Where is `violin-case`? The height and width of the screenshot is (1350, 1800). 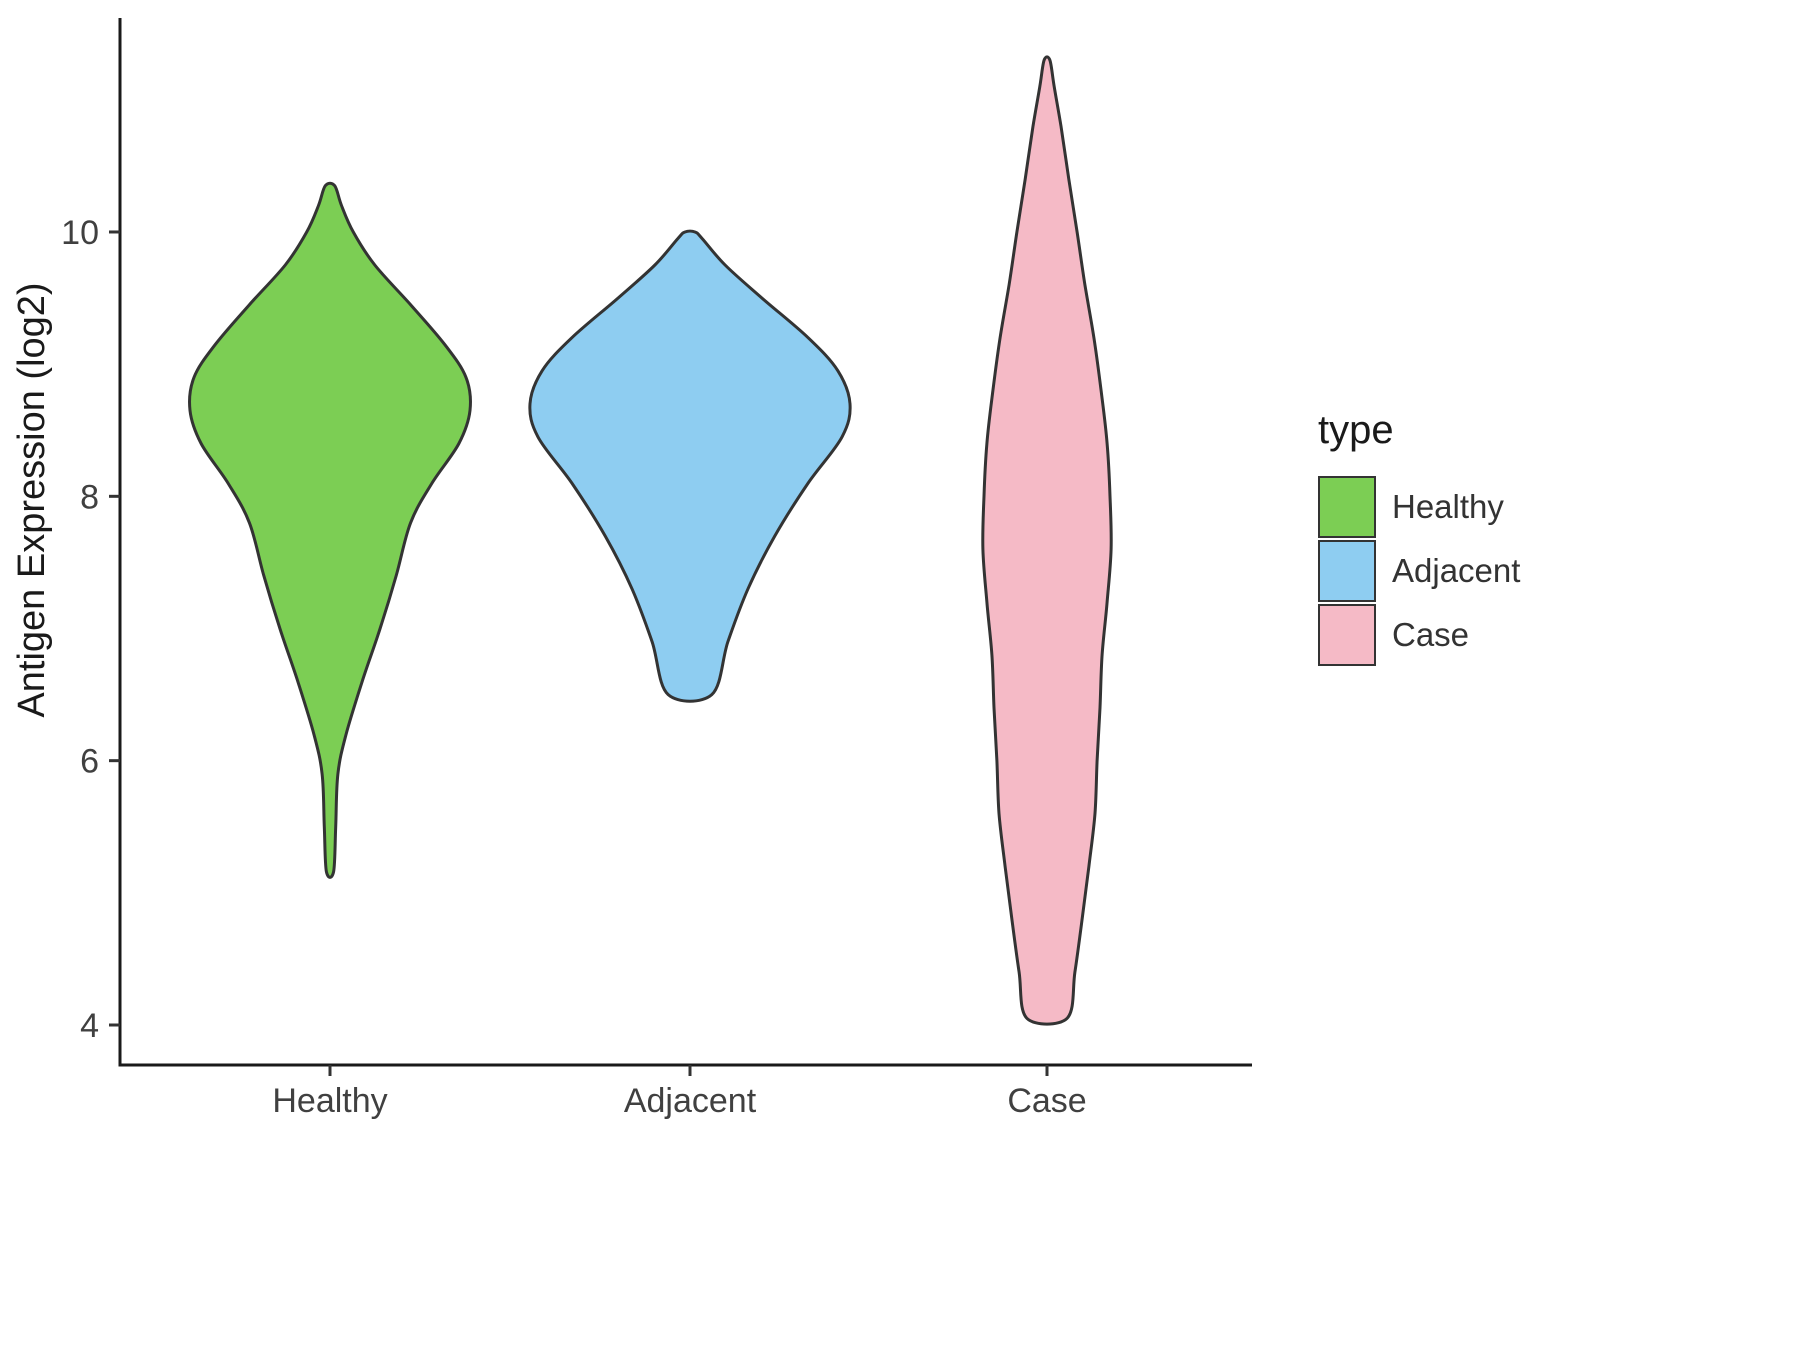 violin-case is located at coordinates (1047, 540).